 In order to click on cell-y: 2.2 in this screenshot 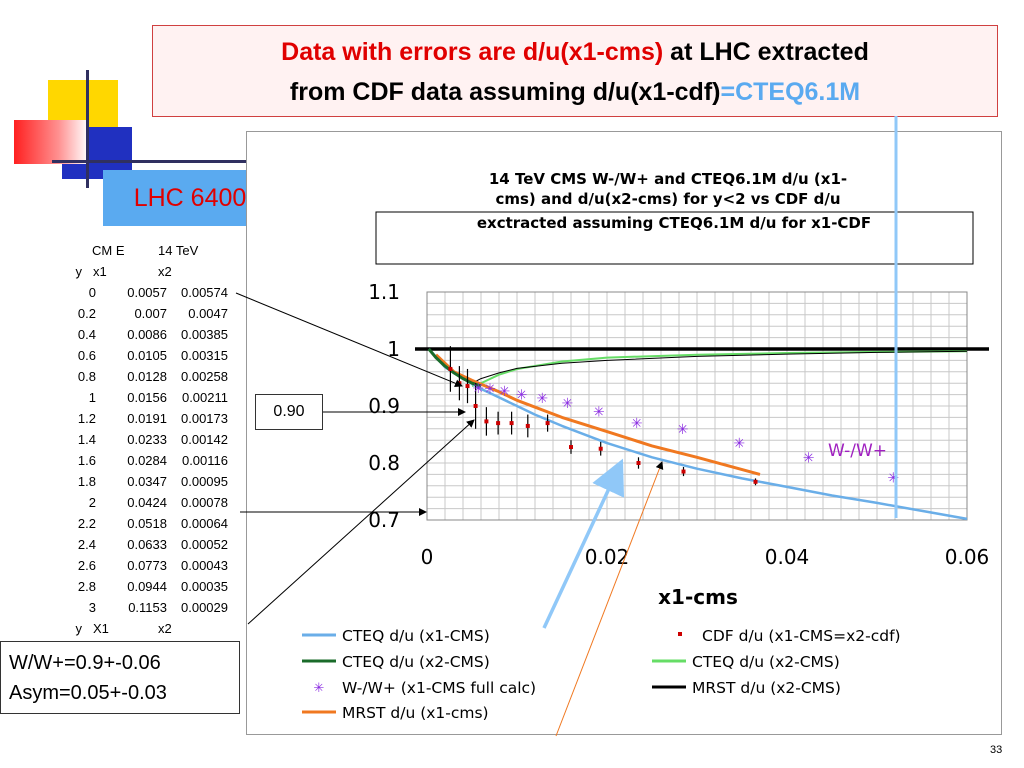, I will do `click(86, 523)`.